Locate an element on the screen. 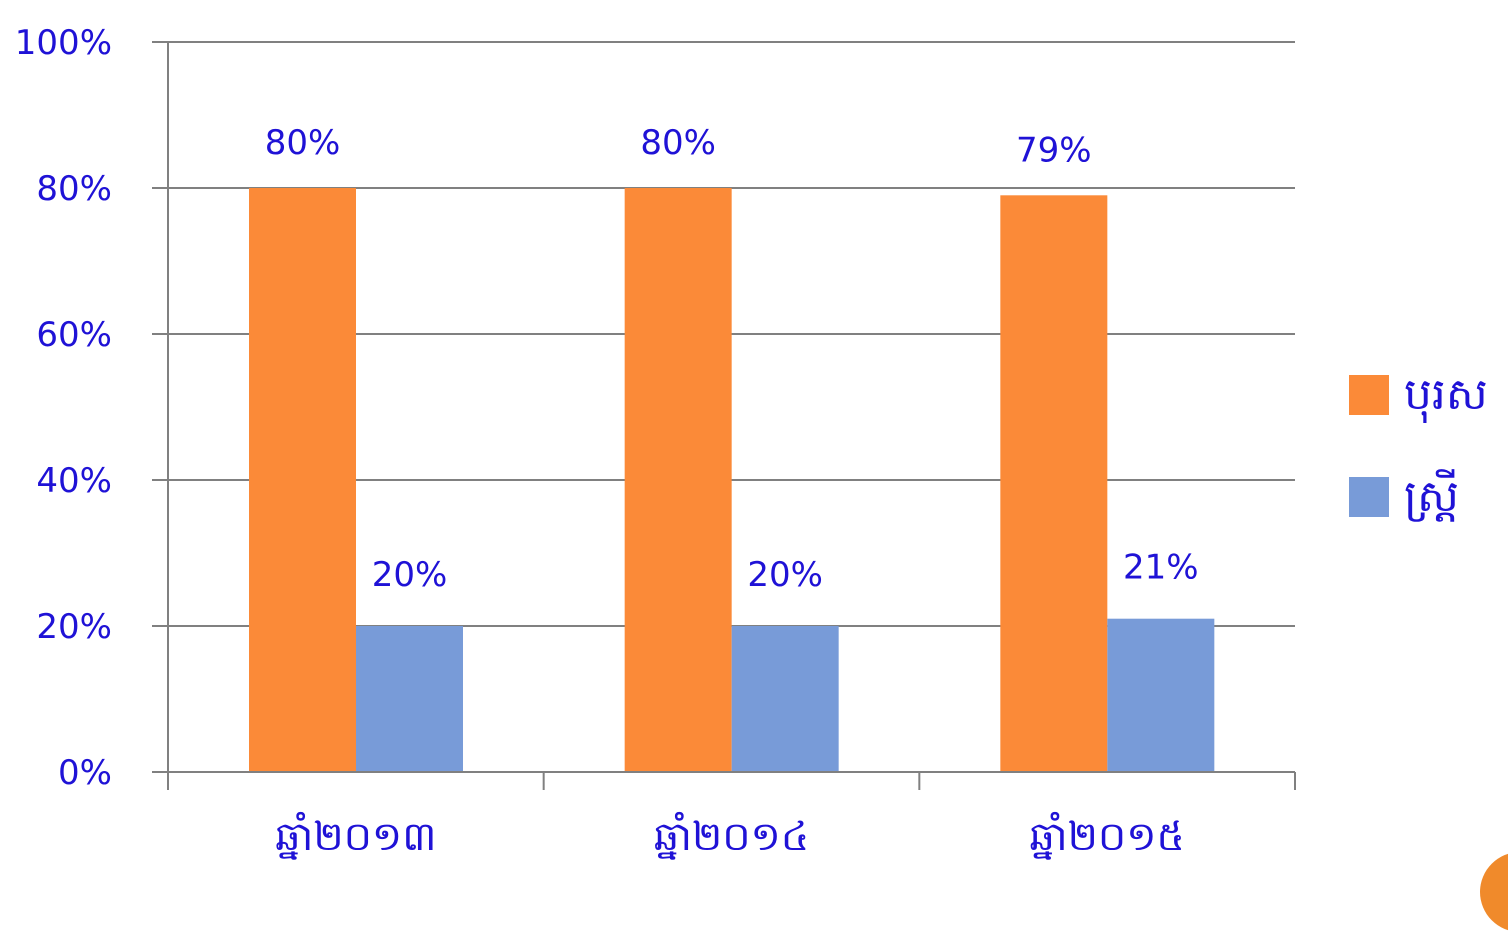  legend-label: បុរស is located at coordinates (1446, 396).